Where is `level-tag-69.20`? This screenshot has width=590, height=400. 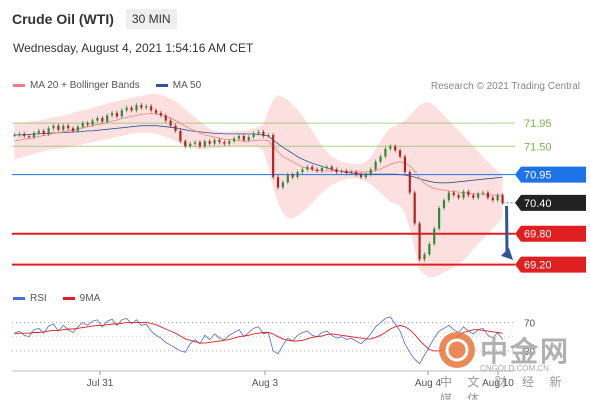
level-tag-69.20 is located at coordinates (550, 264).